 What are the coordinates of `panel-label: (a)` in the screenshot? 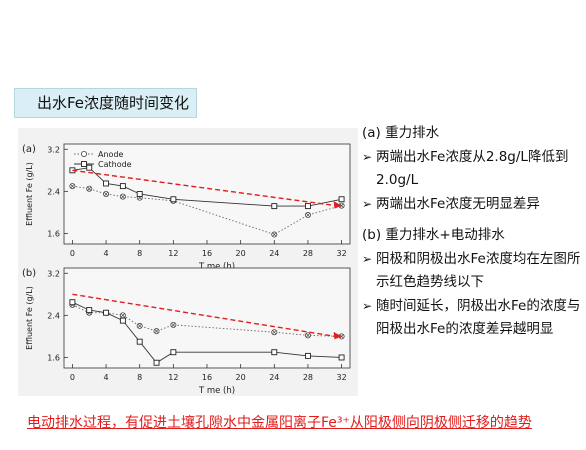 It's located at (29, 149).